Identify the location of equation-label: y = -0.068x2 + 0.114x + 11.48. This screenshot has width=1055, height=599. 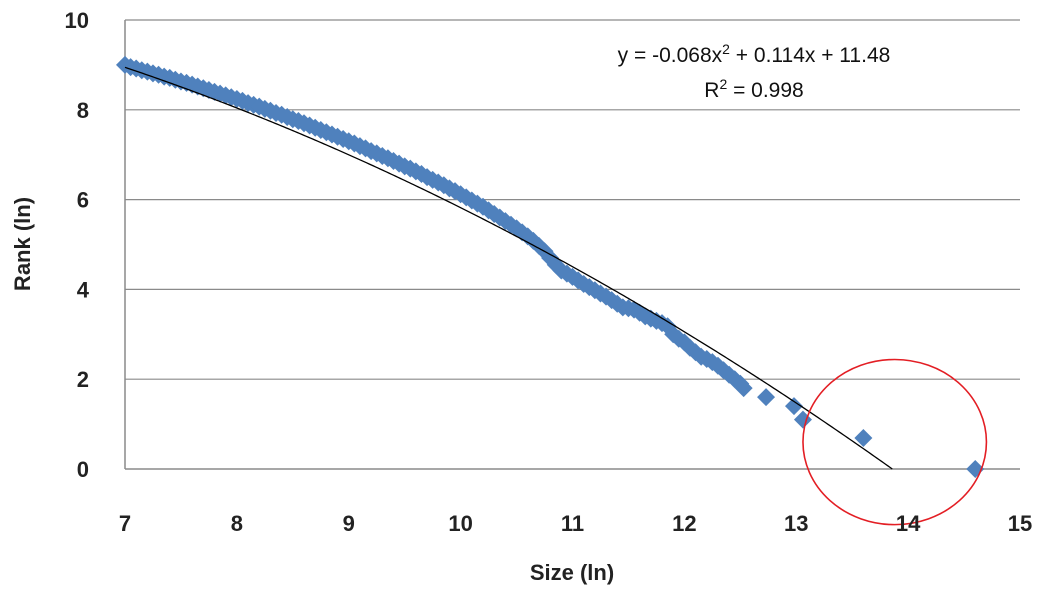
(754, 54).